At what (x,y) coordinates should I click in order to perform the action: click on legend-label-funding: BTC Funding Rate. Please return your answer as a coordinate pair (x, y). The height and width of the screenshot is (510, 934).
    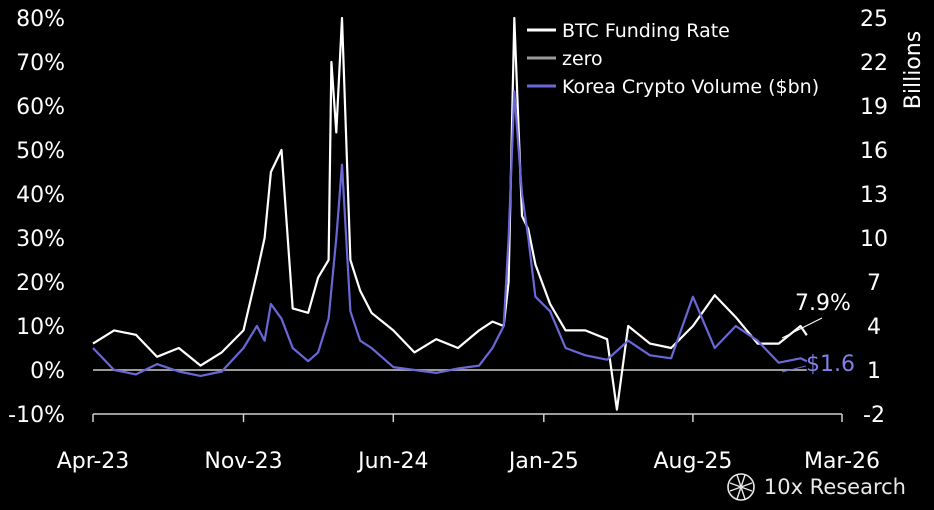
    Looking at the image, I should click on (646, 31).